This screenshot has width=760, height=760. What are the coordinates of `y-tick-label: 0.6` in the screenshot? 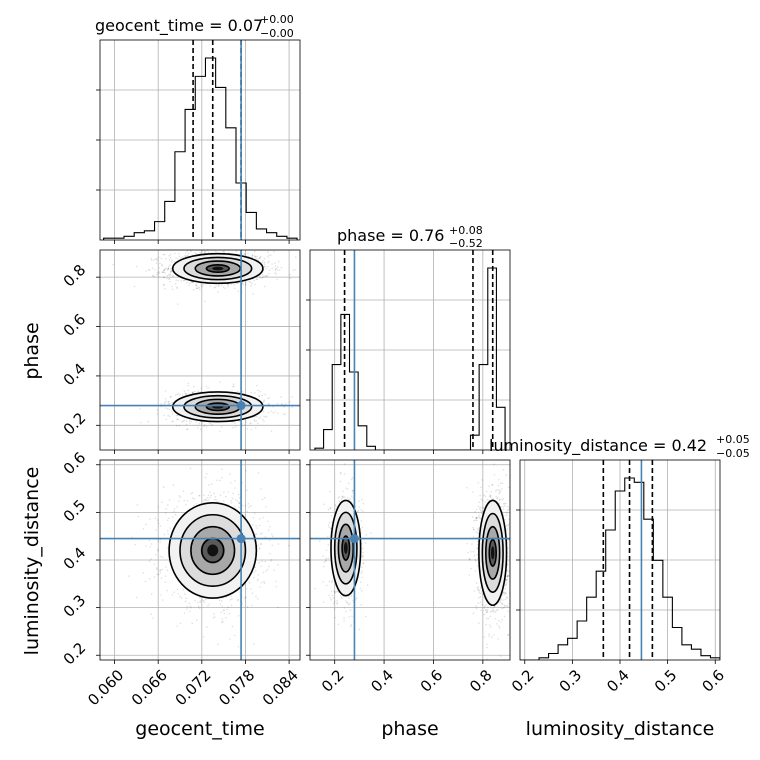 It's located at (75, 463).